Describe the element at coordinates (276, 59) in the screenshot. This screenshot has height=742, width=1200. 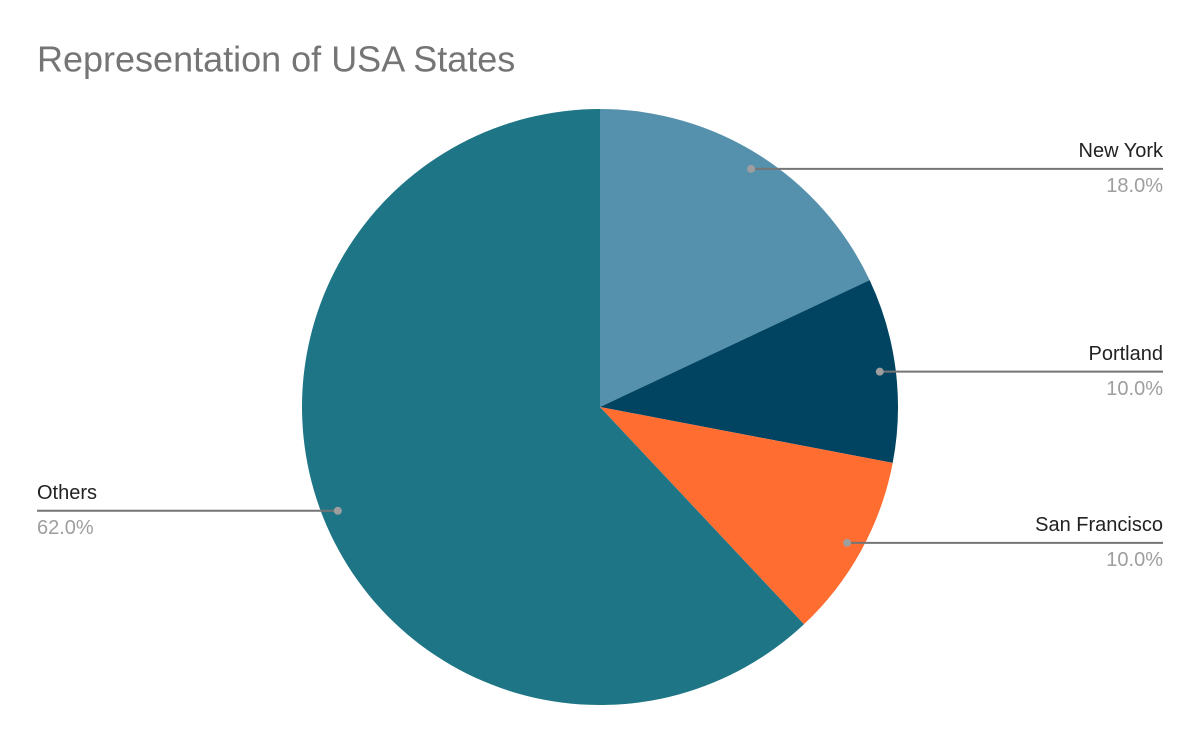
I see `chart-title: Representation of USA States` at that location.